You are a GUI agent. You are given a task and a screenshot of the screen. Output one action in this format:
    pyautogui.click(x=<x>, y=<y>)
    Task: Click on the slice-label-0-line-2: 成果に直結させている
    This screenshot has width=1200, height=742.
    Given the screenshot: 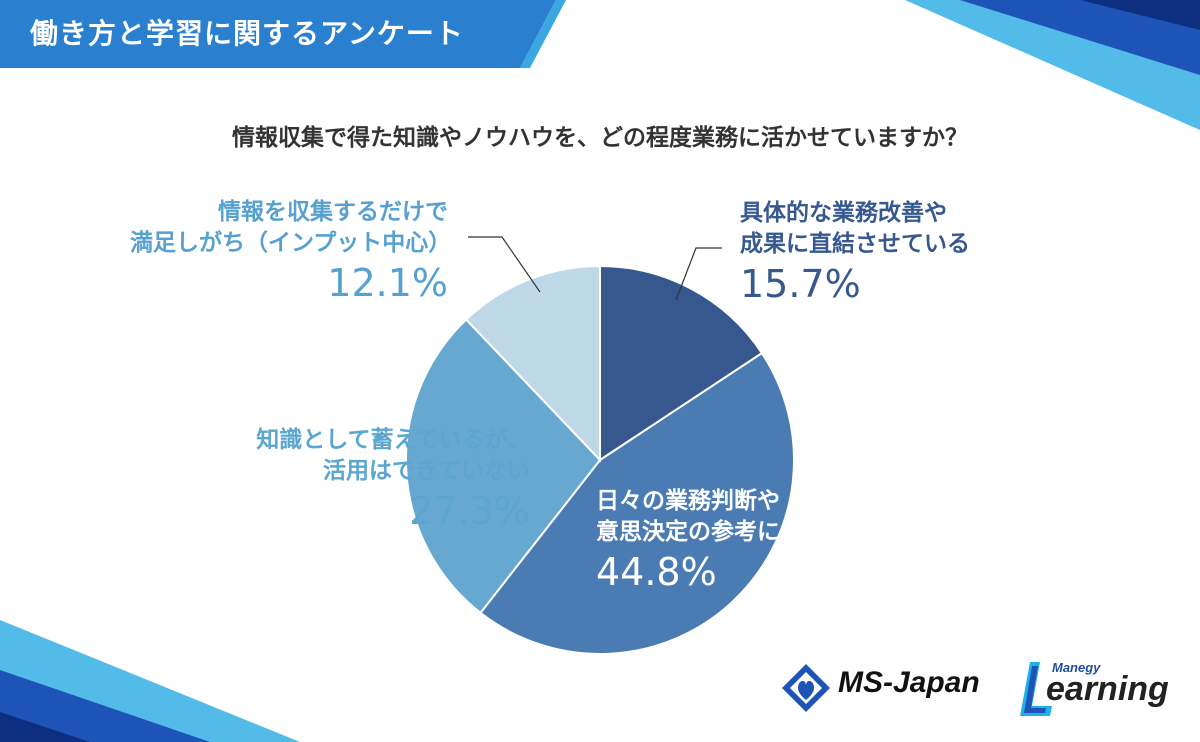 What is the action you would take?
    pyautogui.click(x=855, y=244)
    